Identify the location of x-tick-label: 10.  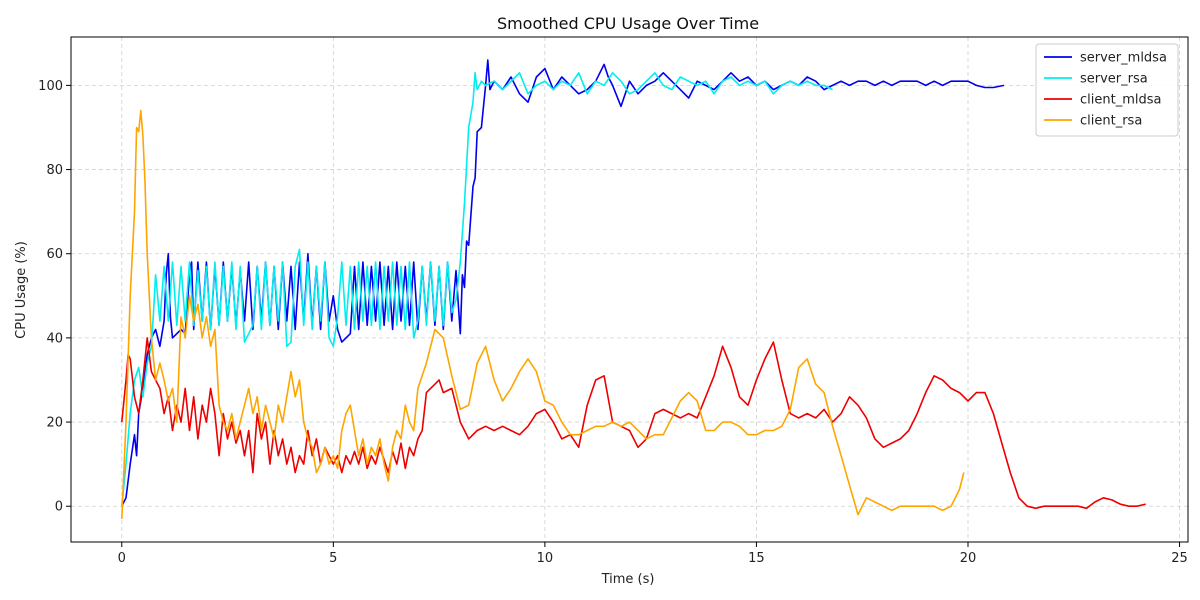
(545, 558).